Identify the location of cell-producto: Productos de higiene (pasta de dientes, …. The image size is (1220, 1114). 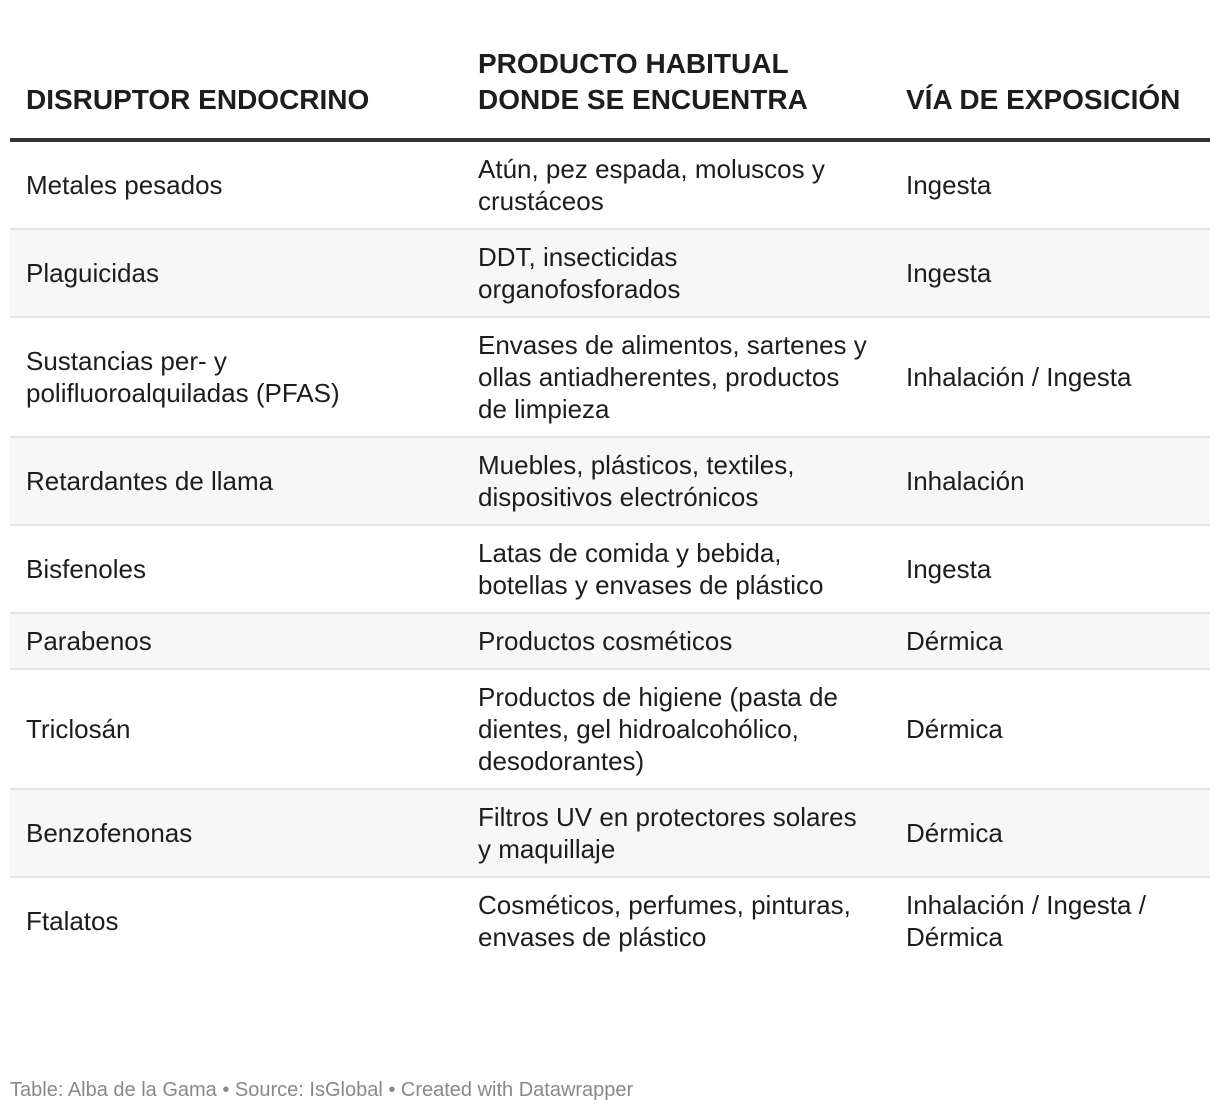
(676, 729).